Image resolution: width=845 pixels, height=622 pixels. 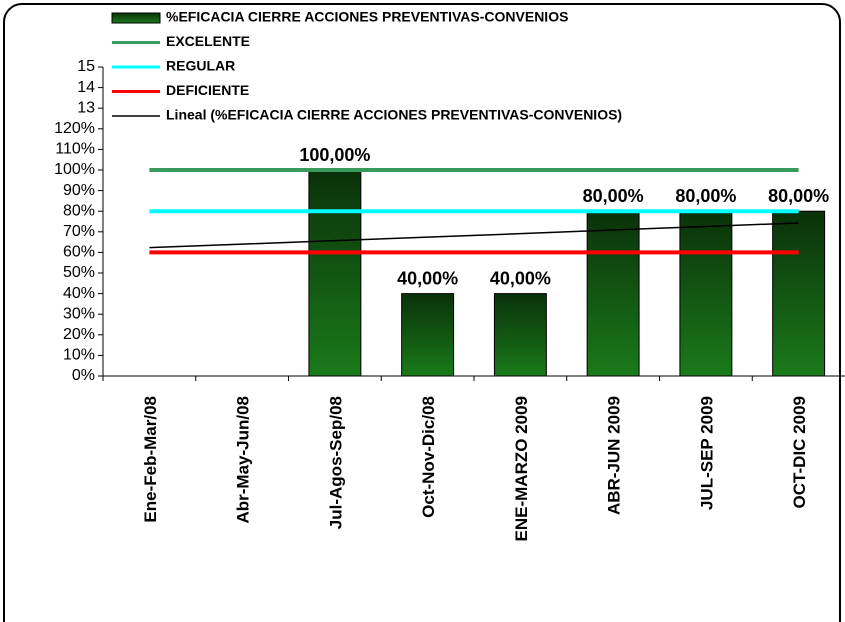 I want to click on y-tick-label: 120%, so click(x=74, y=128).